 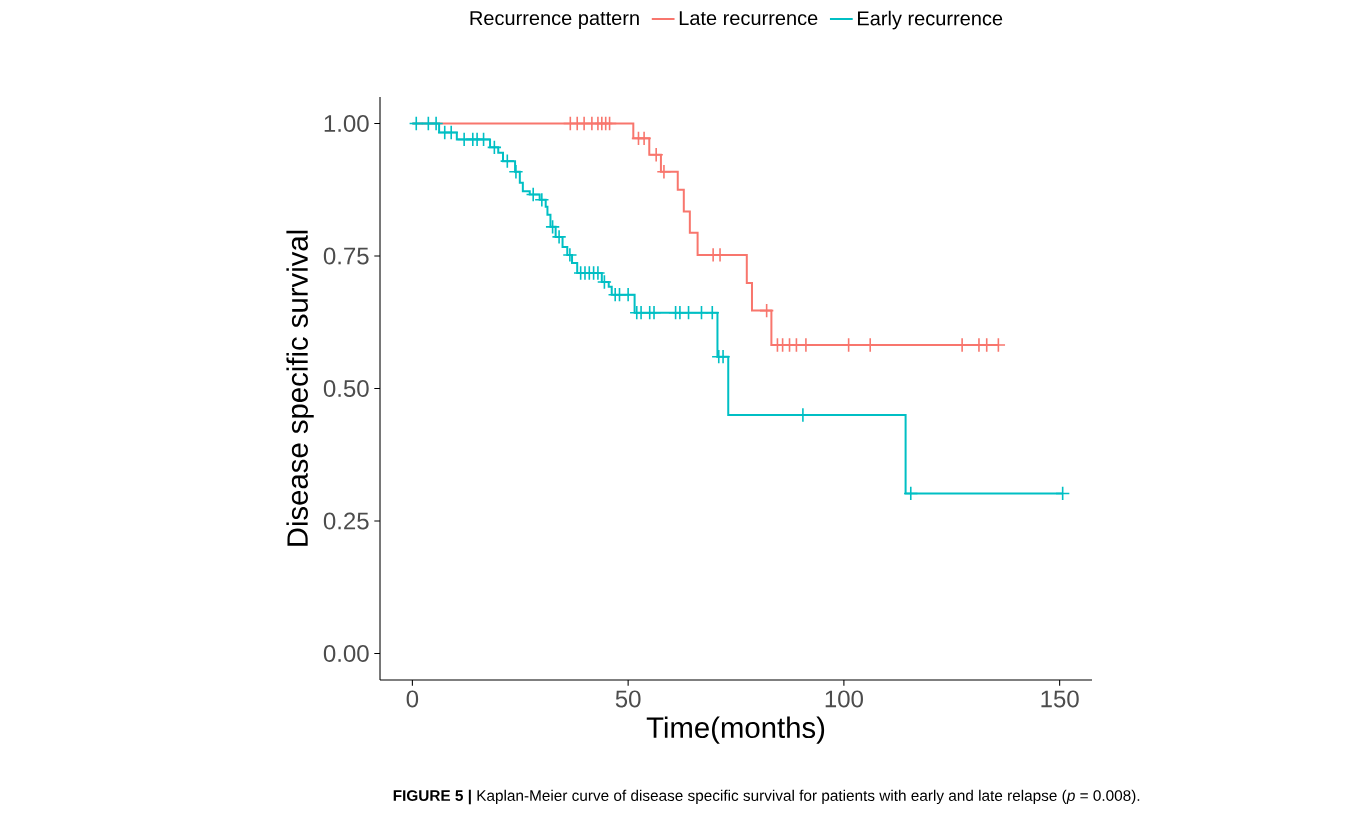 What do you see at coordinates (735, 730) in the screenshot?
I see `x-axis-title: Time(months)` at bounding box center [735, 730].